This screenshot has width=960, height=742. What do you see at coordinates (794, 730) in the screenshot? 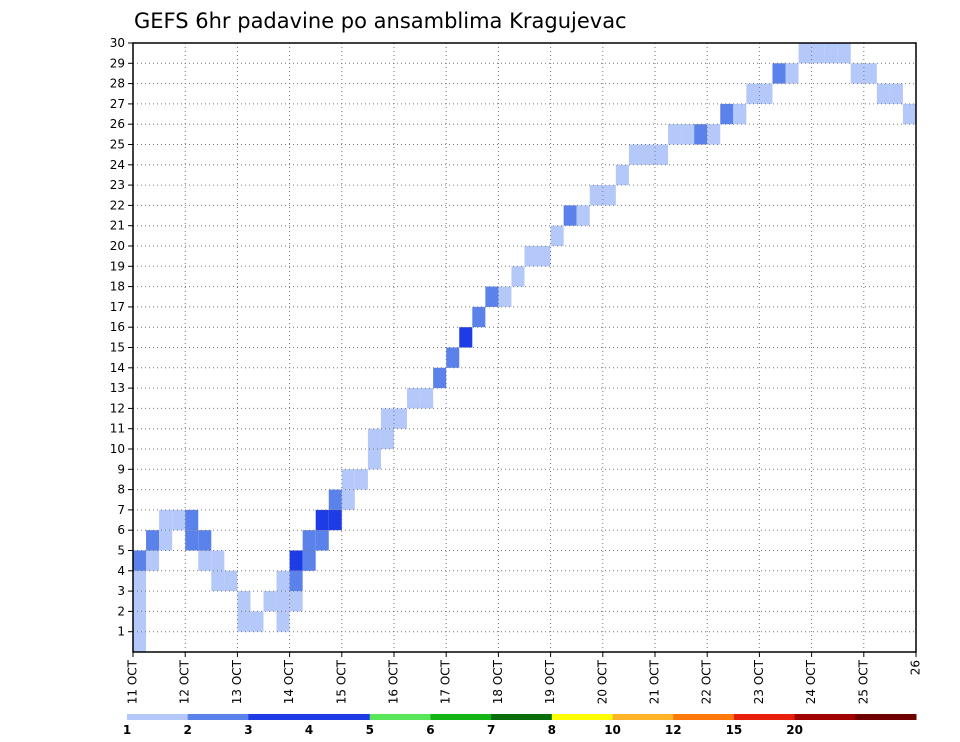
I see `legend-label: 20` at bounding box center [794, 730].